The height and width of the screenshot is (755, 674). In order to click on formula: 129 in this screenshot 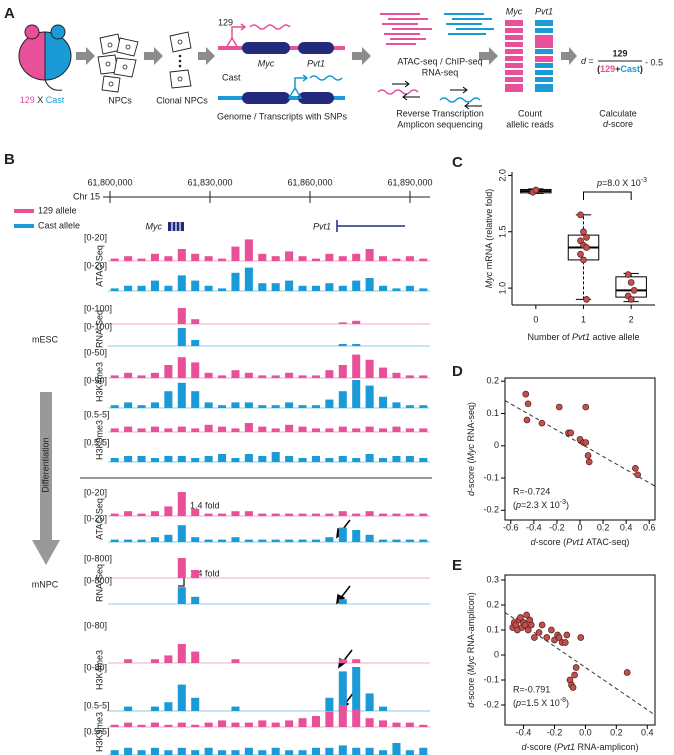, I will do `click(619, 53)`.